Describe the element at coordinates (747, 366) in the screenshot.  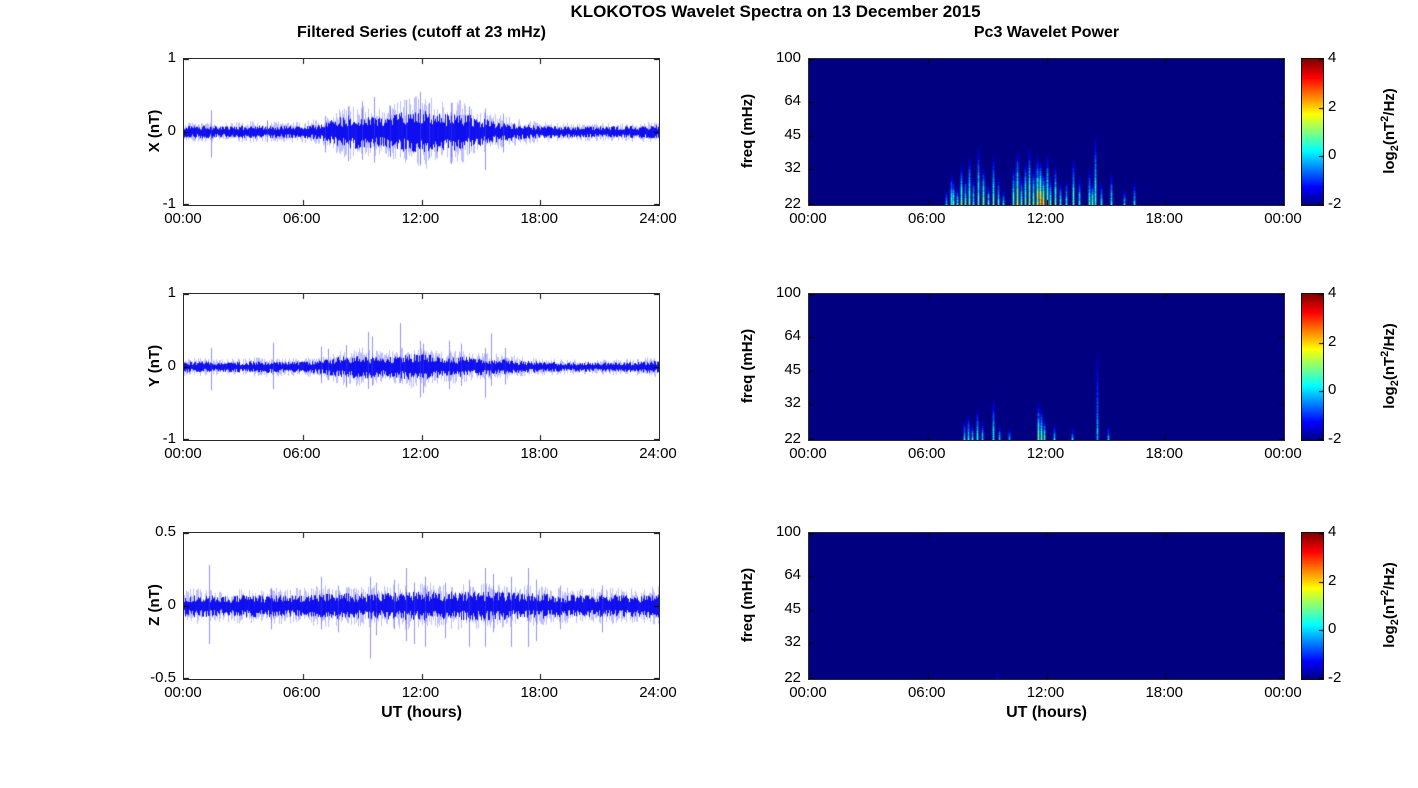
I see `y-wavelet-ylabel: freq (mHz)` at that location.